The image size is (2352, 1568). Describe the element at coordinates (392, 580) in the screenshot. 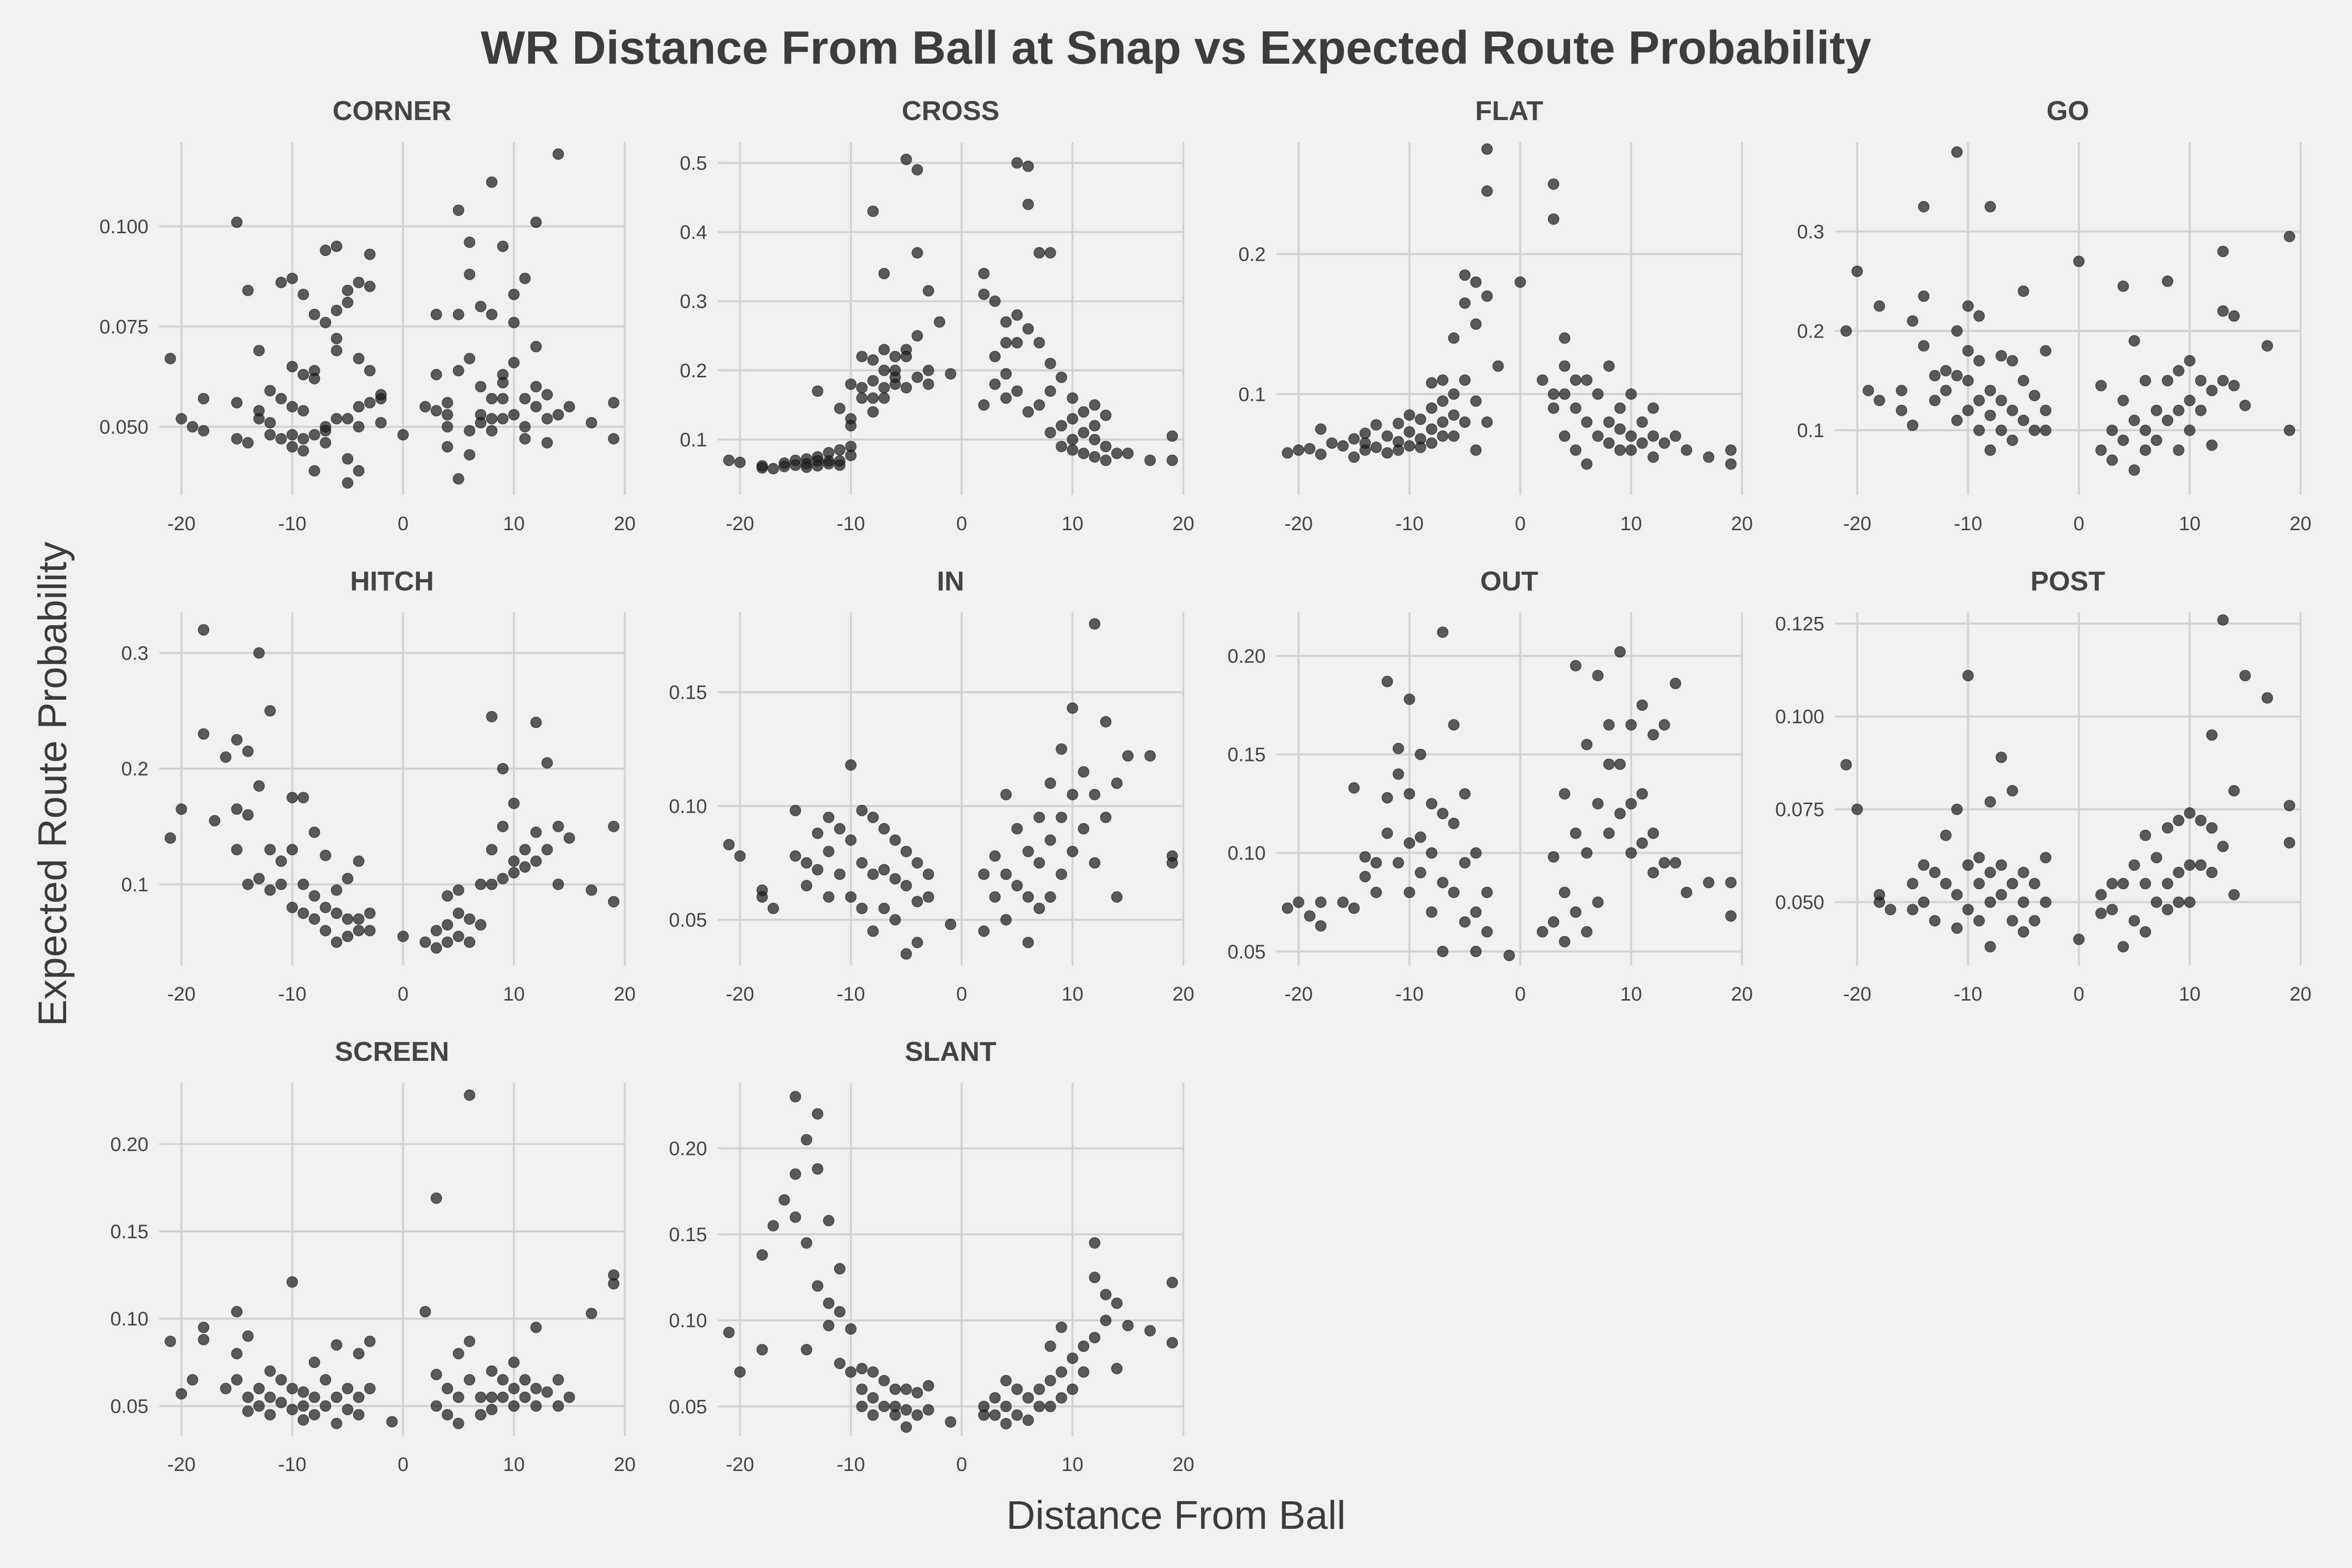

I see `facet-title-hitch: HITCH` at that location.